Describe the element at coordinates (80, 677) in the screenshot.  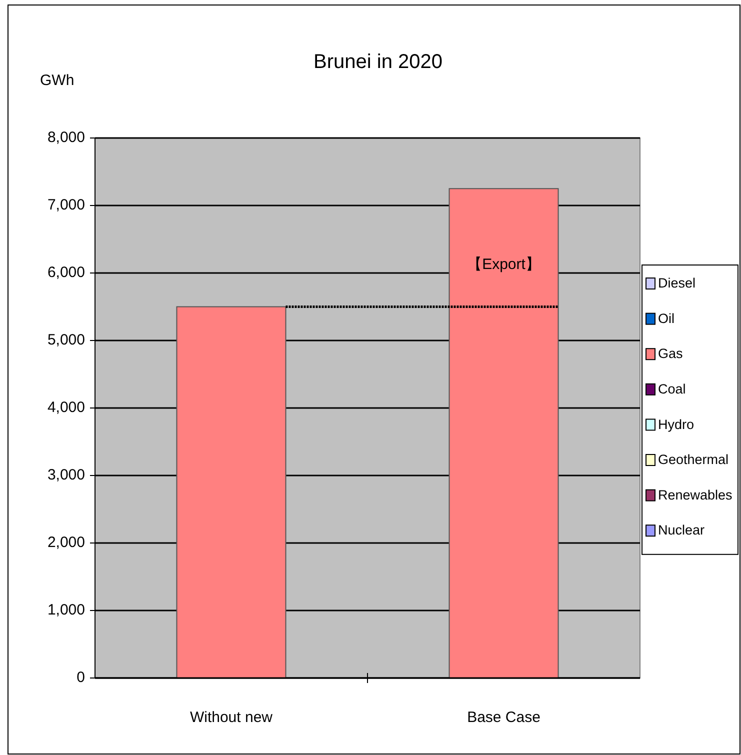
I see `y-tick-label: 0` at that location.